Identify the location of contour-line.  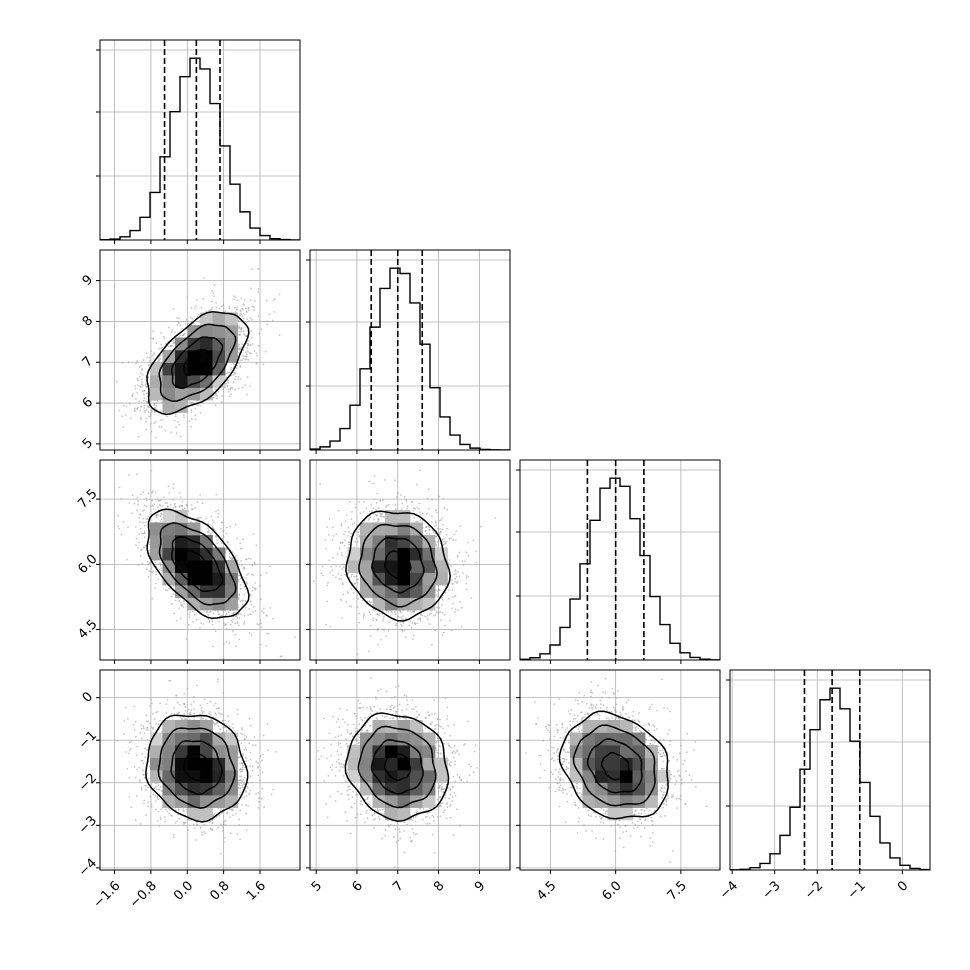
(397, 767).